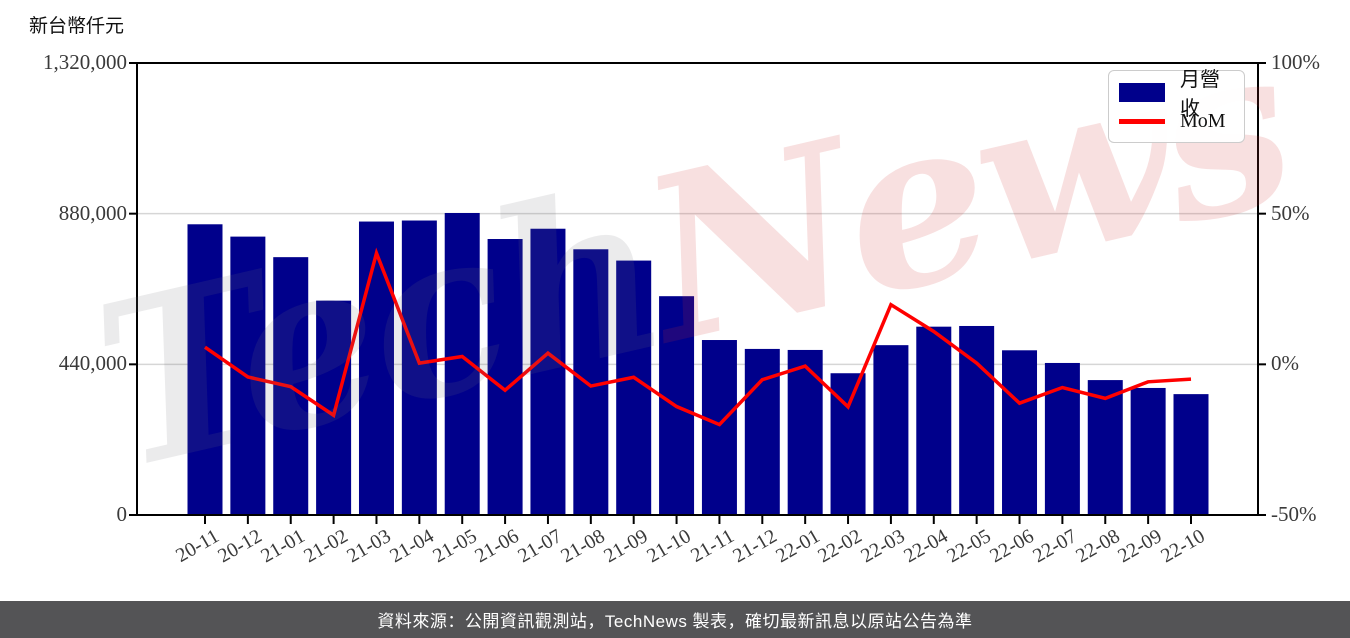 The image size is (1350, 638). I want to click on source-caption-bar: 資料來源：公開資訊觀測站，TechNews 製表，確切最新訊息以原站公告為準, so click(675, 619).